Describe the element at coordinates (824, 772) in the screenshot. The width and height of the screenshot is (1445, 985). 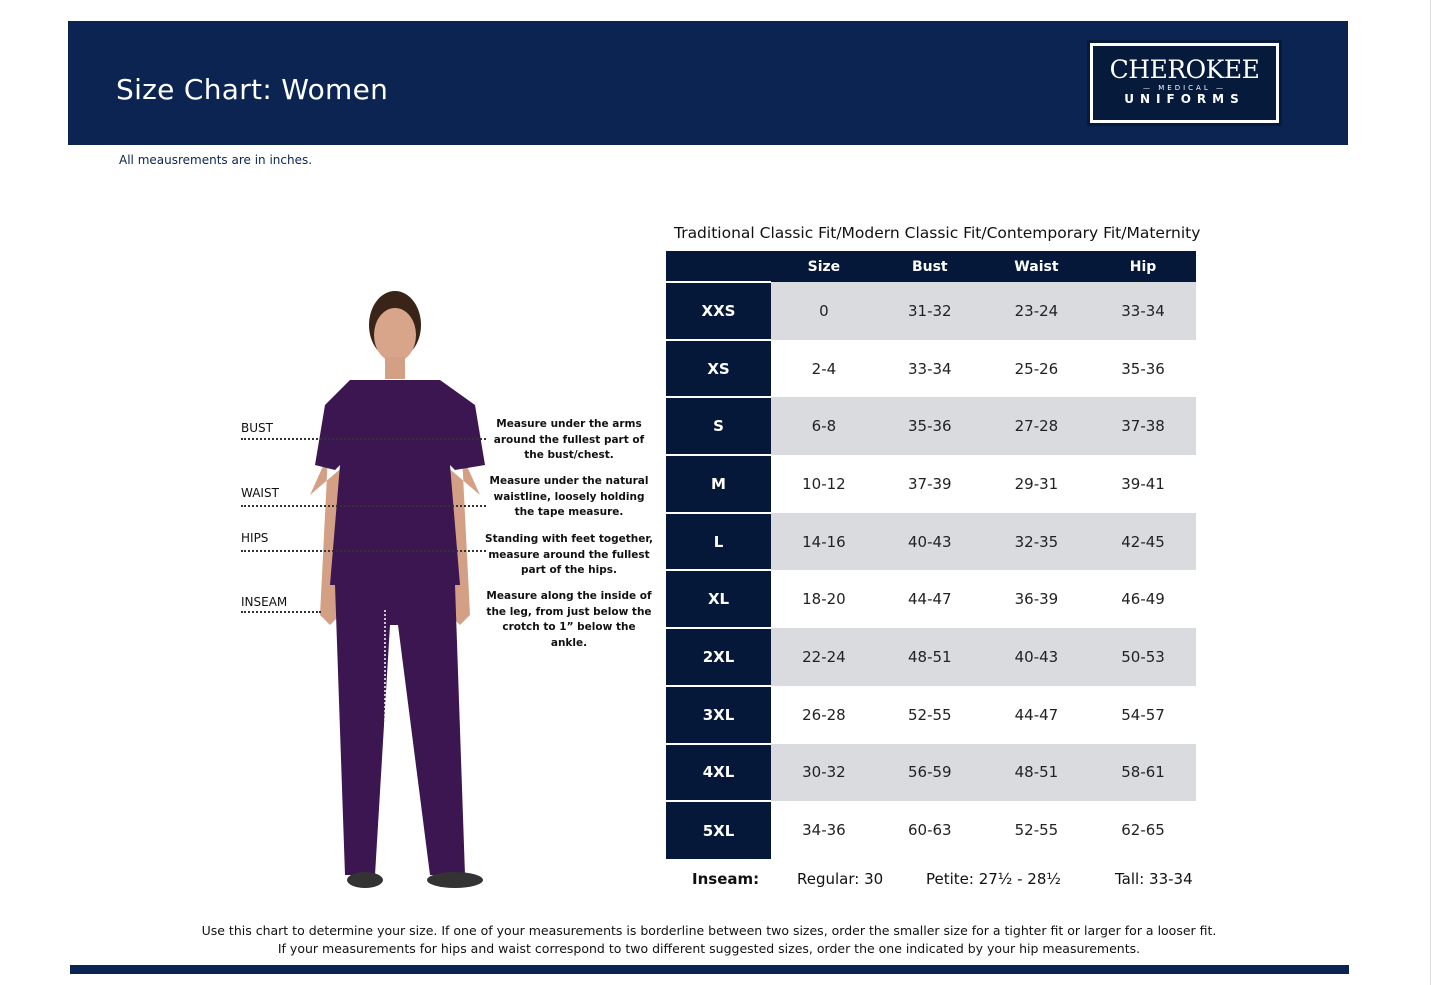
I see `size-number: 30-32` at that location.